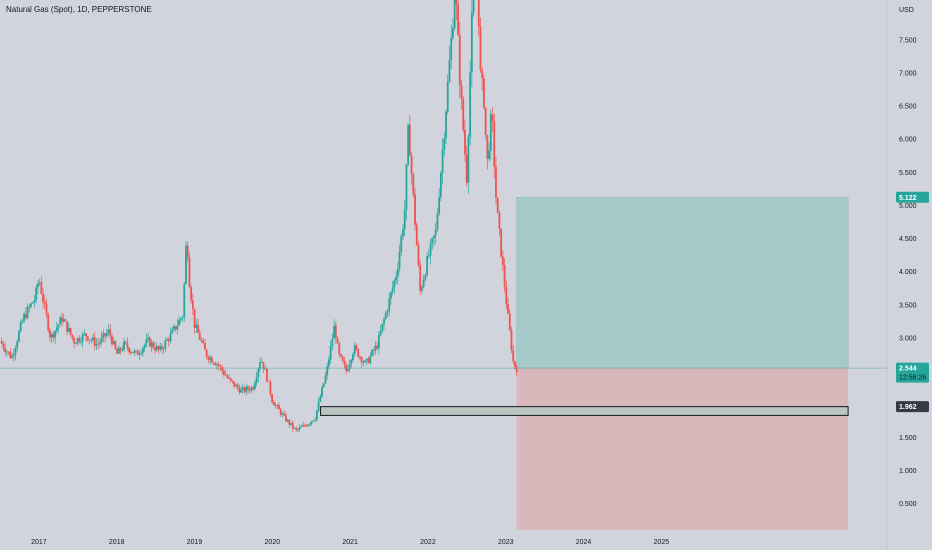 This screenshot has height=550, width=932. I want to click on symbol-title: Natural Gas (Spot), 1D, PEPPERSTONE, so click(79, 9).